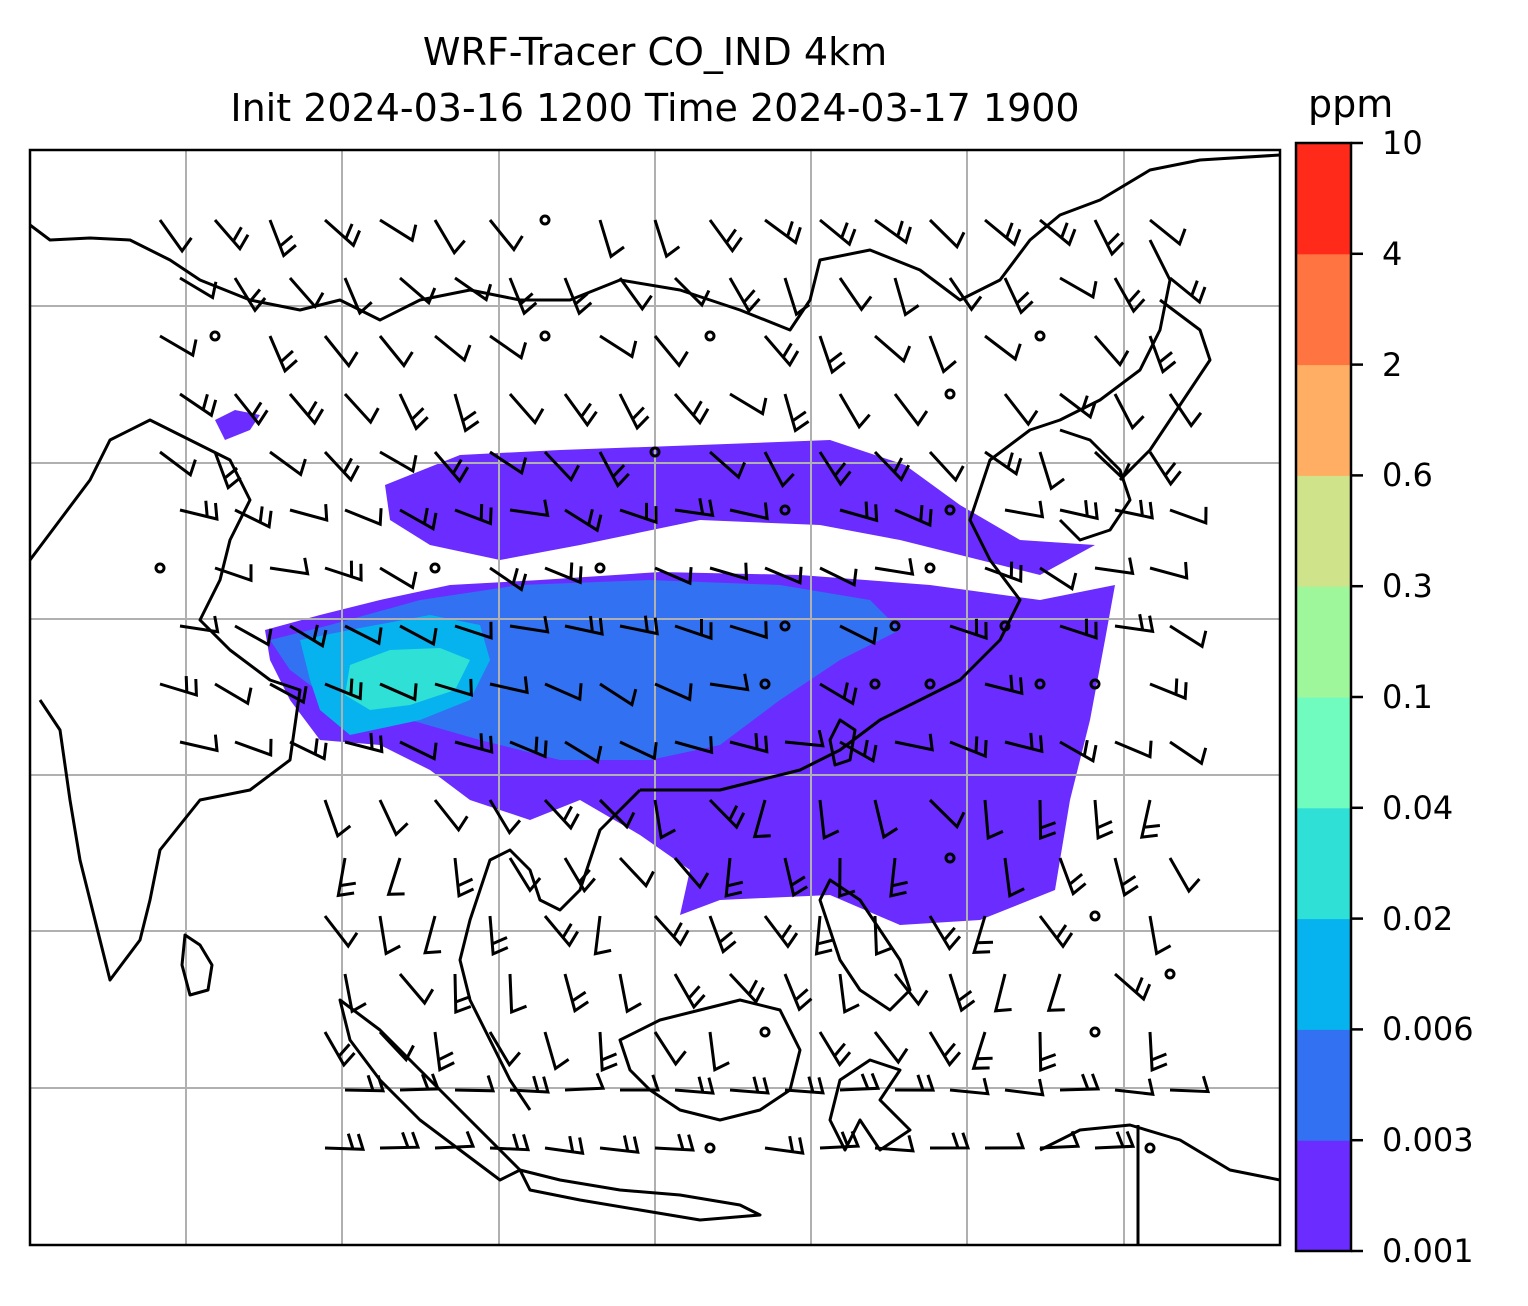 The height and width of the screenshot is (1306, 1528). I want to click on tracer-patch-west, so click(237, 425).